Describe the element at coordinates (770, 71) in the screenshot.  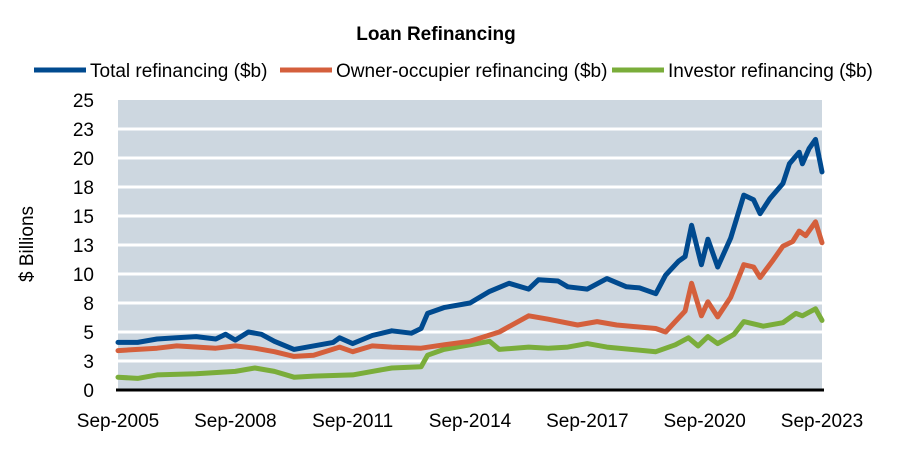
I see `legend-label: Investor refinancing ($b)` at that location.